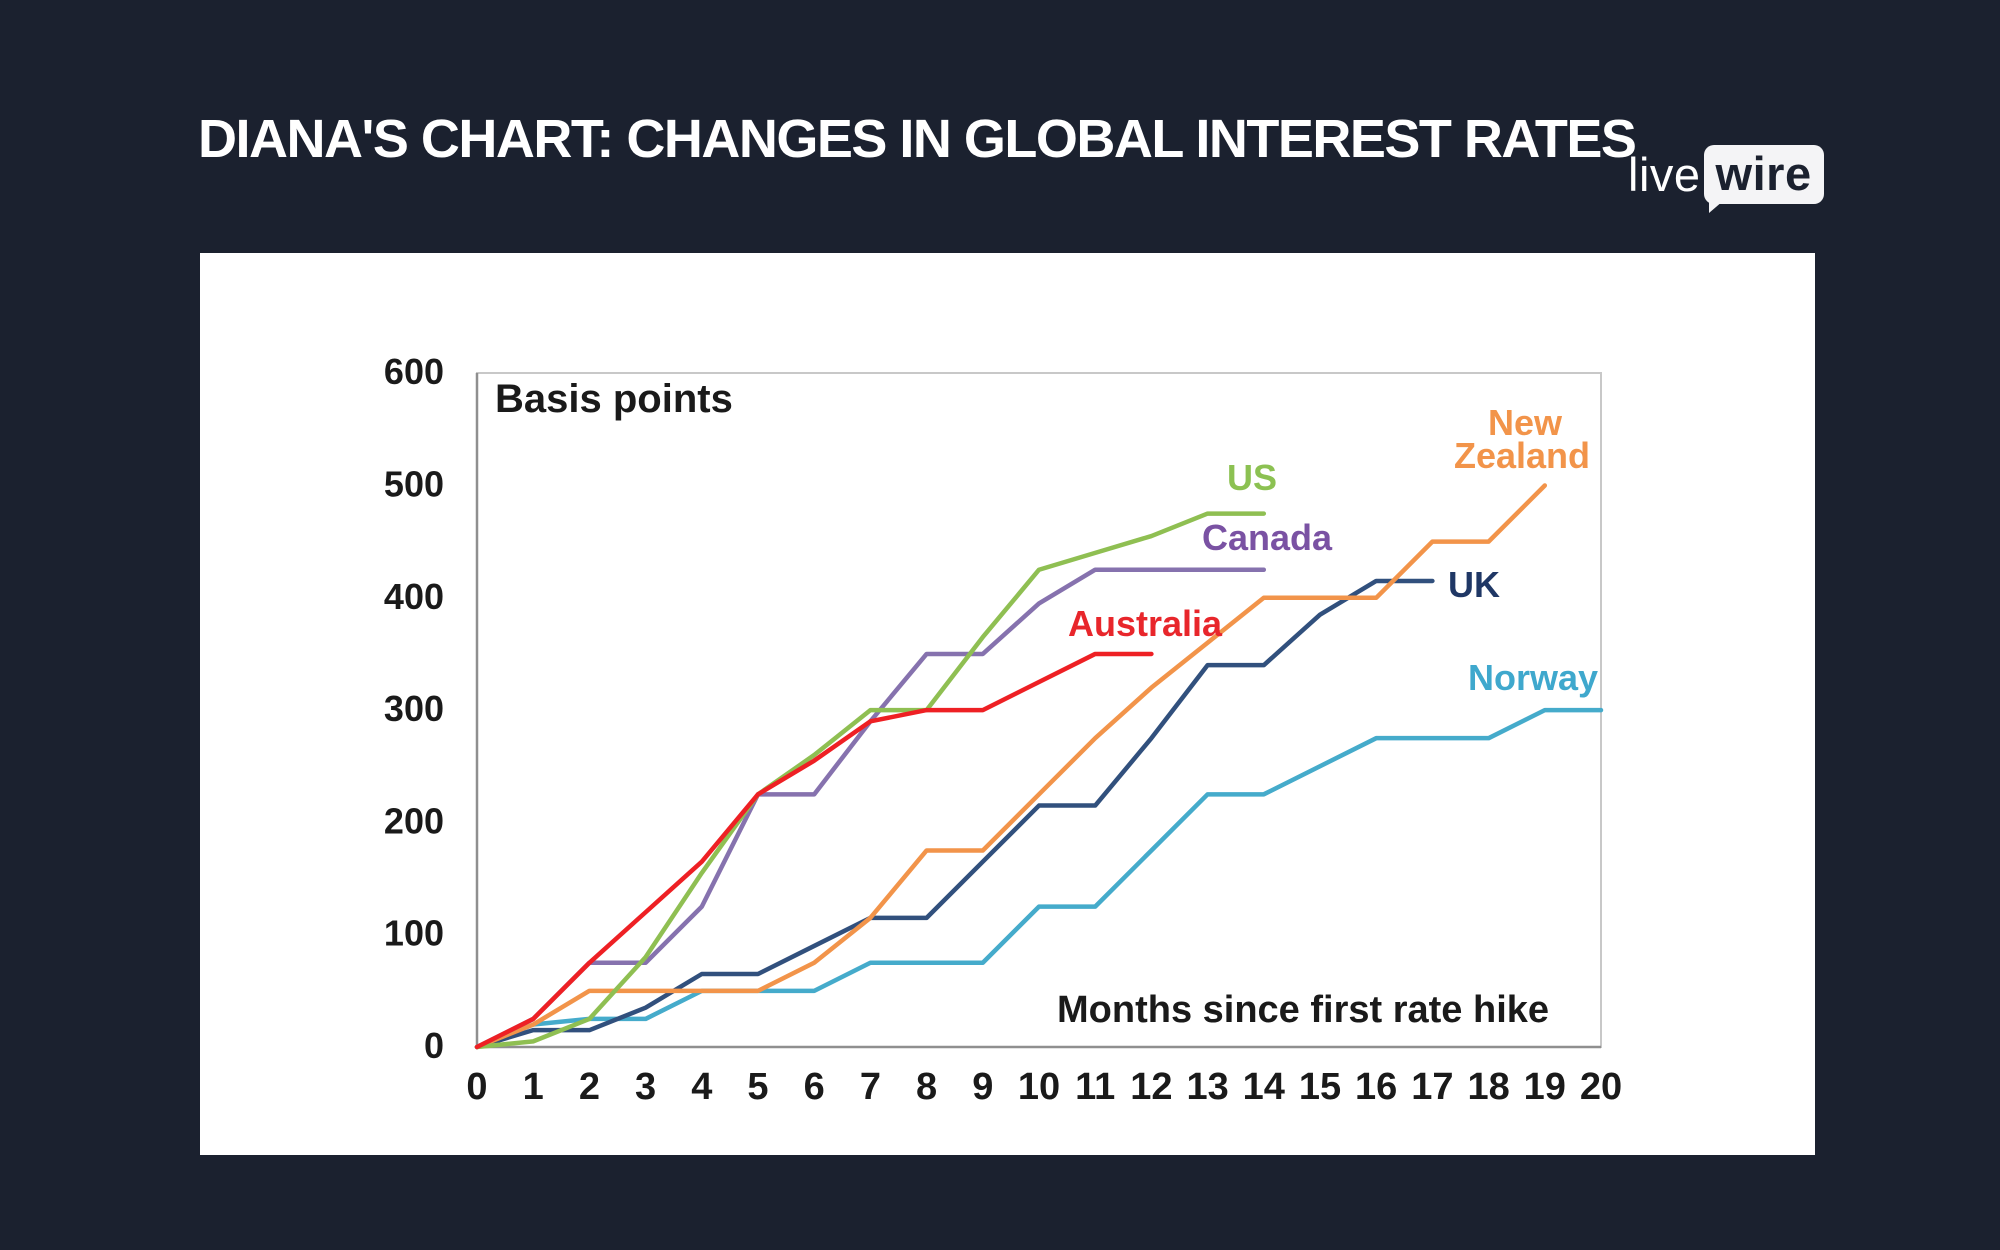 The width and height of the screenshot is (2000, 1250). What do you see at coordinates (1432, 1087) in the screenshot?
I see `x-tick-label: 17` at bounding box center [1432, 1087].